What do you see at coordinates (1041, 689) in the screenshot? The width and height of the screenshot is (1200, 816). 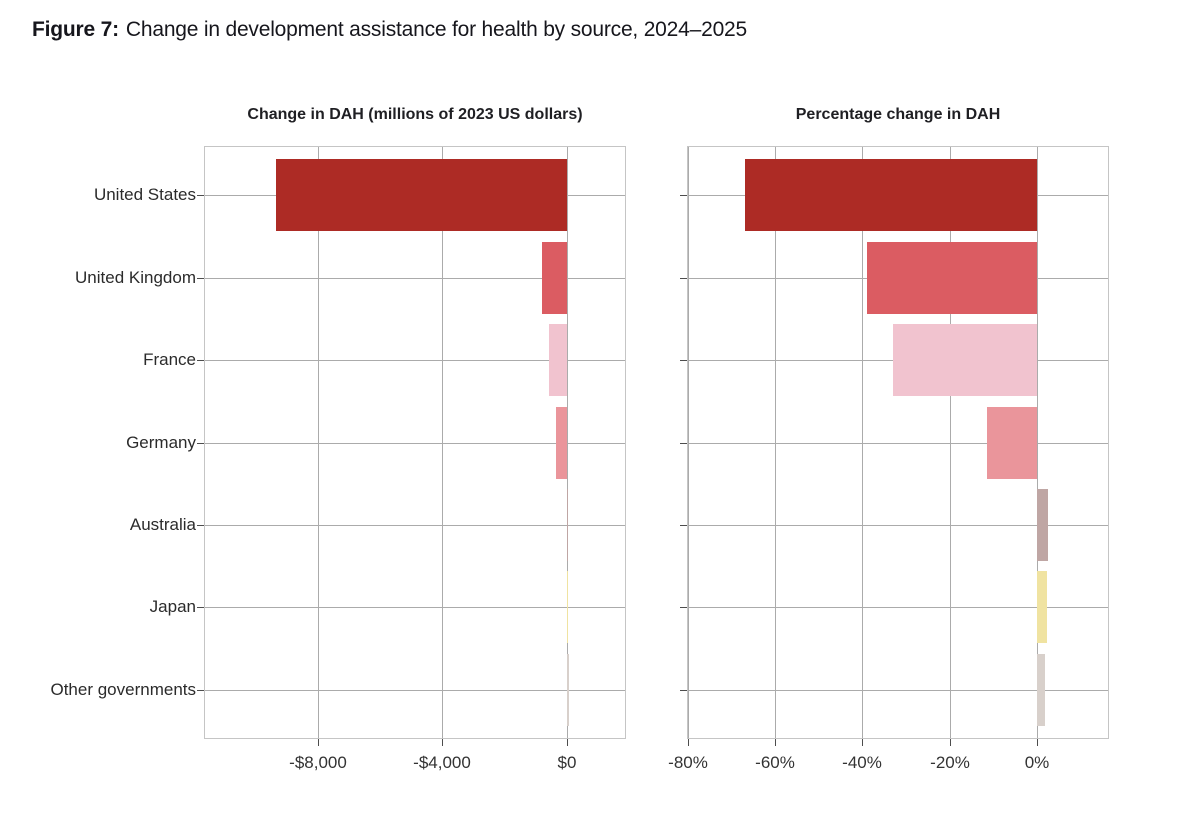 I see `bar-percent-change-other-governments` at bounding box center [1041, 689].